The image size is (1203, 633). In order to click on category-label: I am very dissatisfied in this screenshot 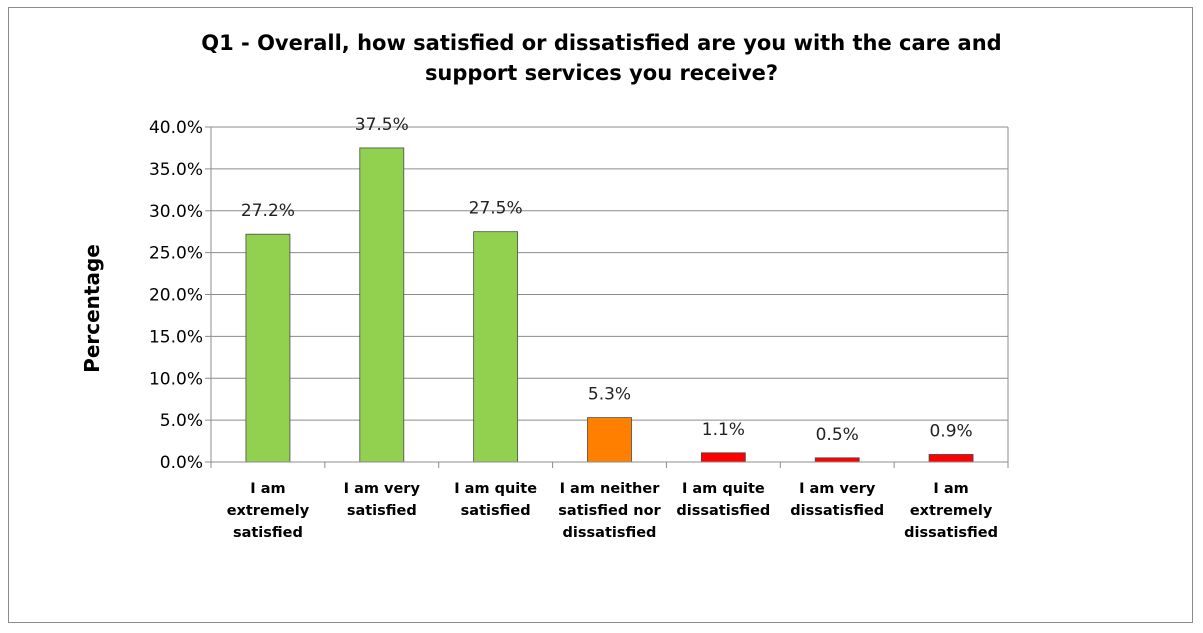, I will do `click(837, 500)`.